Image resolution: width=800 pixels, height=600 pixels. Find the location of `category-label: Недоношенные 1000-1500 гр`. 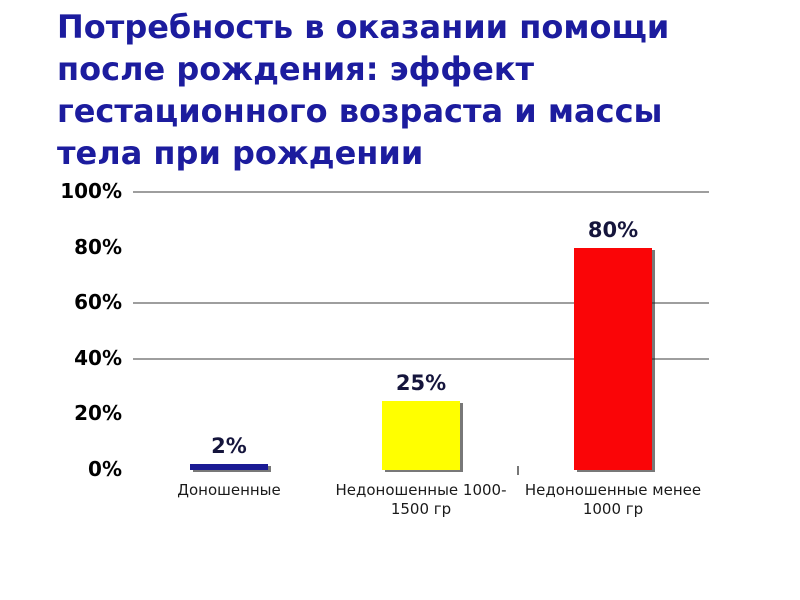

category-label: Недоношенные 1000-1500 гр is located at coordinates (421, 499).